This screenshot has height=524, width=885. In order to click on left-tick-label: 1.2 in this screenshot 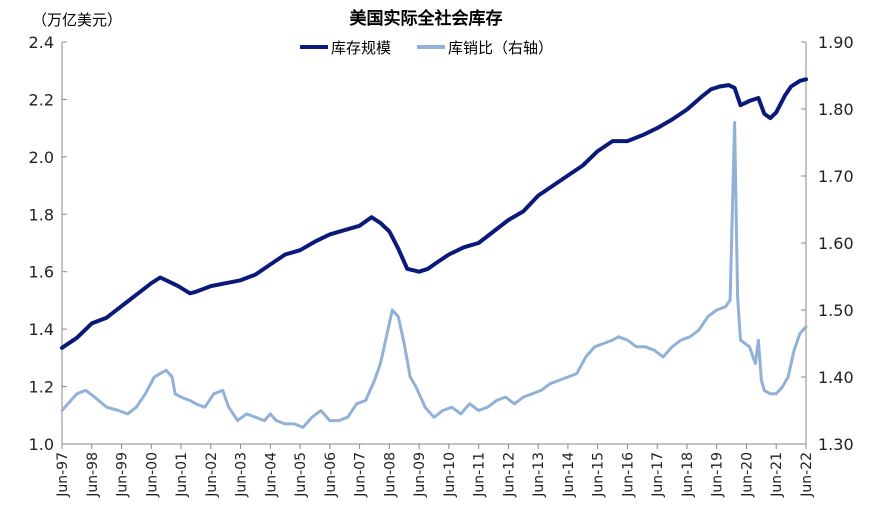, I will do `click(41, 387)`.